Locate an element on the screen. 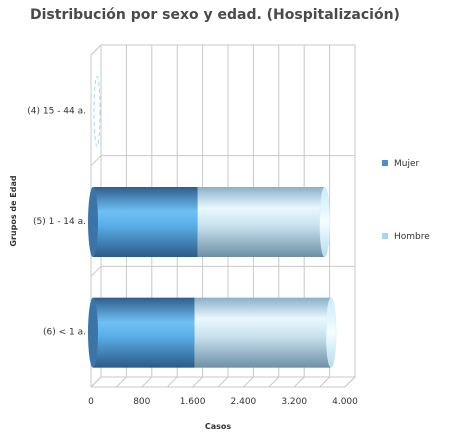  category-labels: (4) 15 - 44 a. (5) 1 - 14 a. (6) < 1 a. is located at coordinates (56, 221).